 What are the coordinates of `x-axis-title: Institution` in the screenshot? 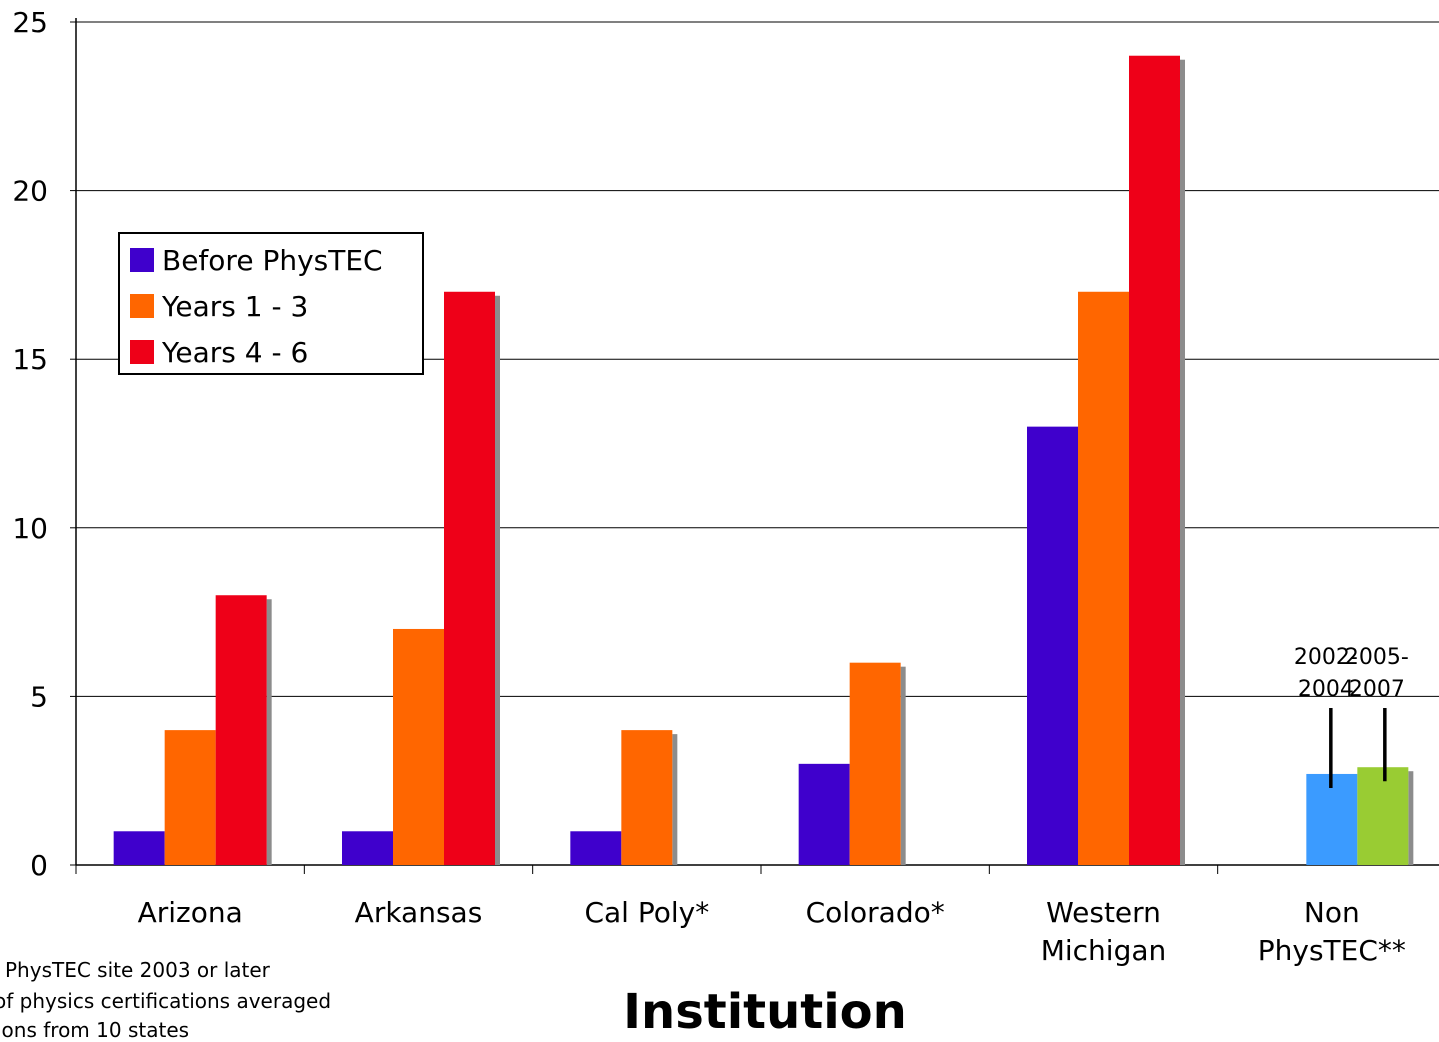 It's located at (765, 1007).